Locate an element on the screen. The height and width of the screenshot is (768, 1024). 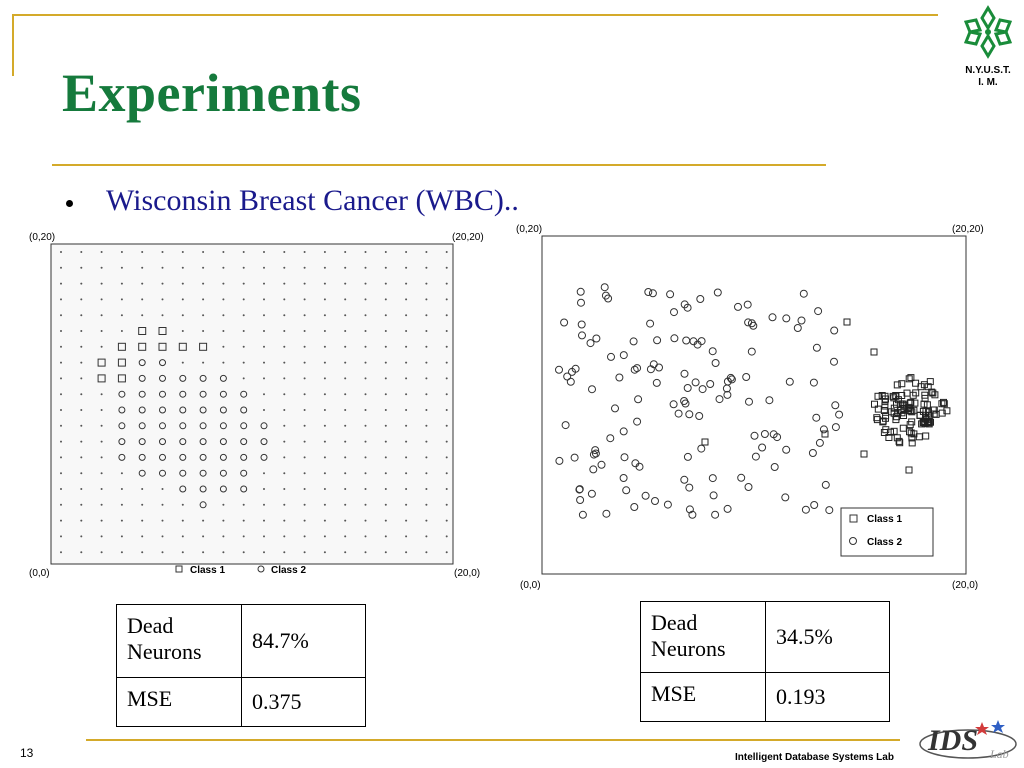
left-plot-nodes is located at coordinates (254, 402).